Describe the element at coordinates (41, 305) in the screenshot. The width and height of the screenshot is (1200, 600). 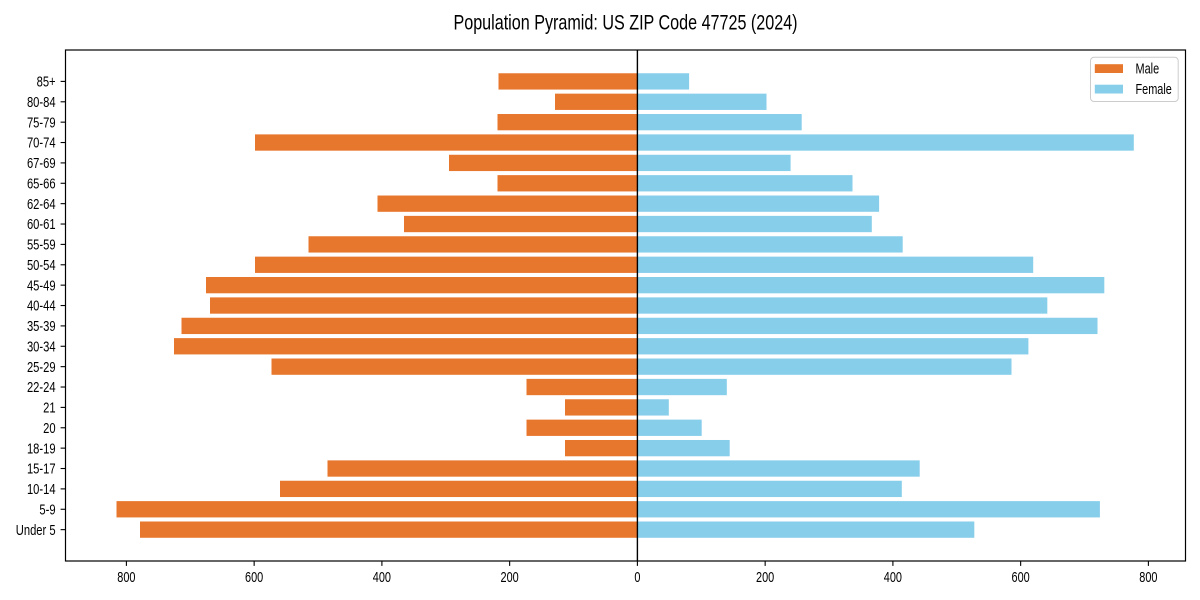
I see `svg-text: 40-44` at that location.